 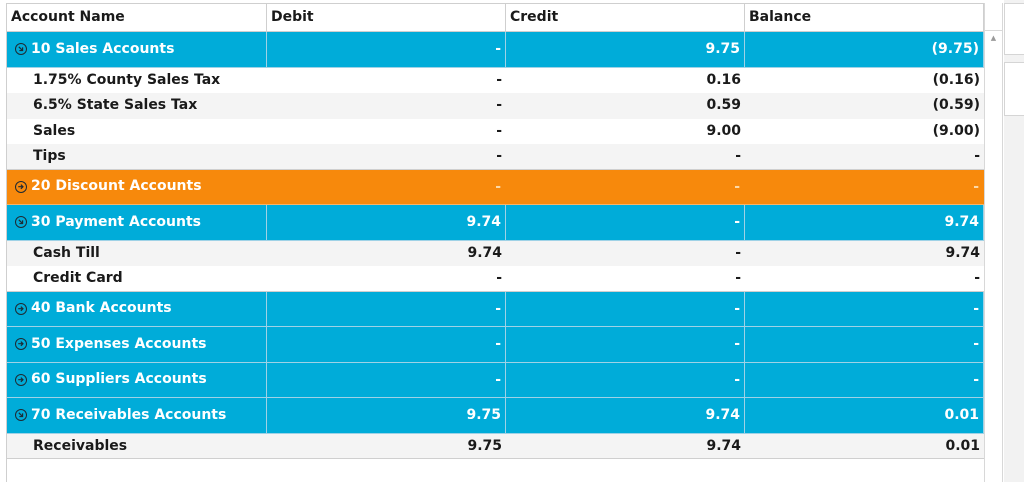 What do you see at coordinates (956, 105) in the screenshot?
I see `balance-cell: (0.59)` at bounding box center [956, 105].